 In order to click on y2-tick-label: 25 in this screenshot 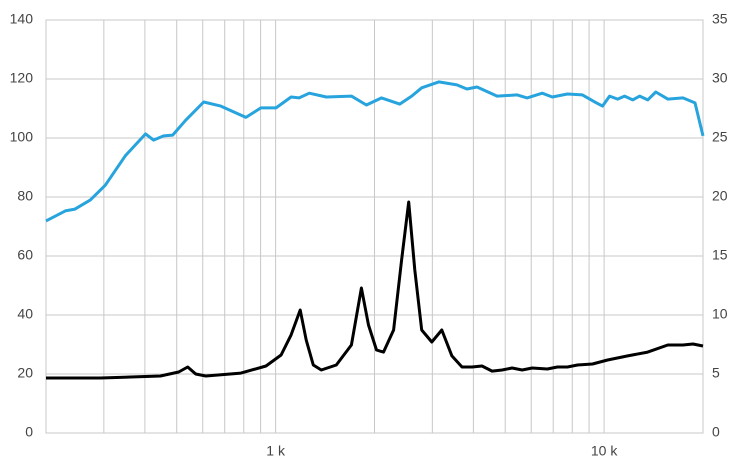, I will do `click(720, 137)`.